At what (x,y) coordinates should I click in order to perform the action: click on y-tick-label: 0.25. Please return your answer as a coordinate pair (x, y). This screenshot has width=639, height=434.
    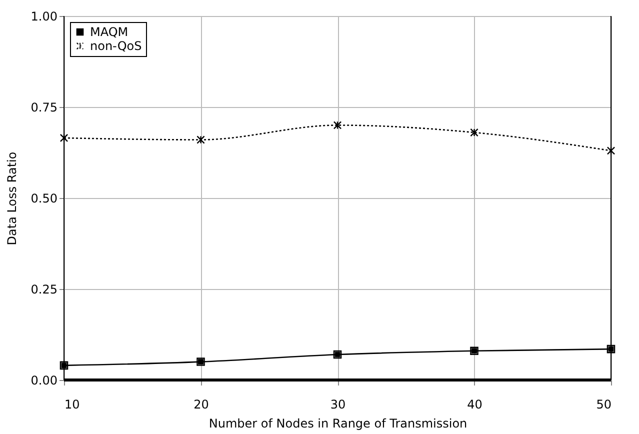
    Looking at the image, I should click on (44, 289).